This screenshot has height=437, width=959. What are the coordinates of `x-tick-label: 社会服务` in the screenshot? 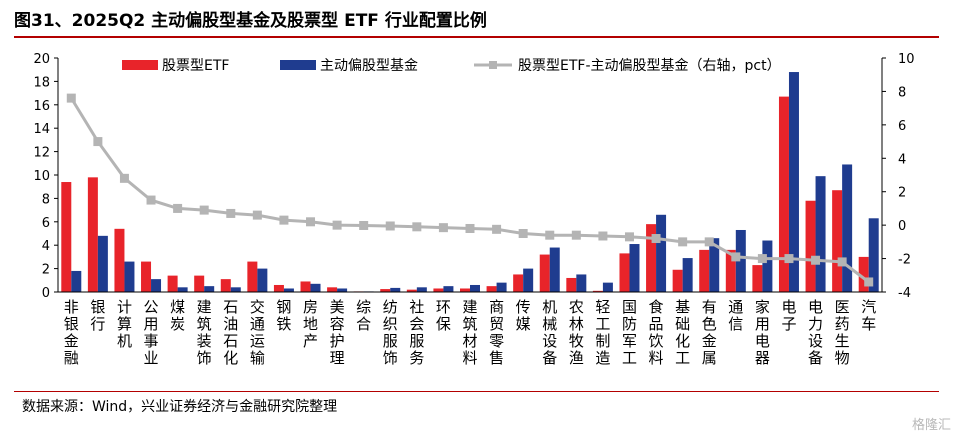 It's located at (416, 332).